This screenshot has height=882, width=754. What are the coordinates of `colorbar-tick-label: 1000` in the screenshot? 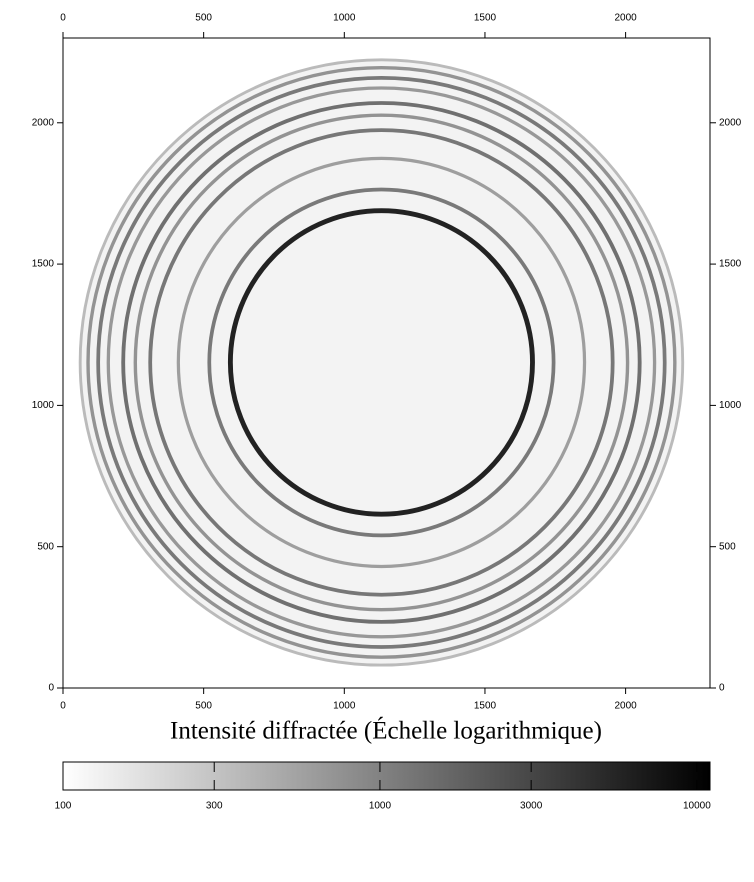 It's located at (380, 806).